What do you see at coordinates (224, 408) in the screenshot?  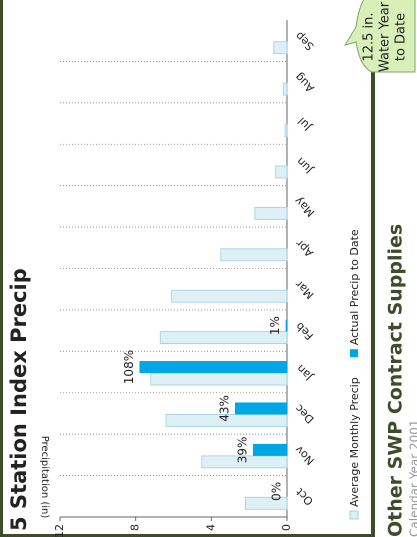 I see `data-annotation: 43%` at bounding box center [224, 408].